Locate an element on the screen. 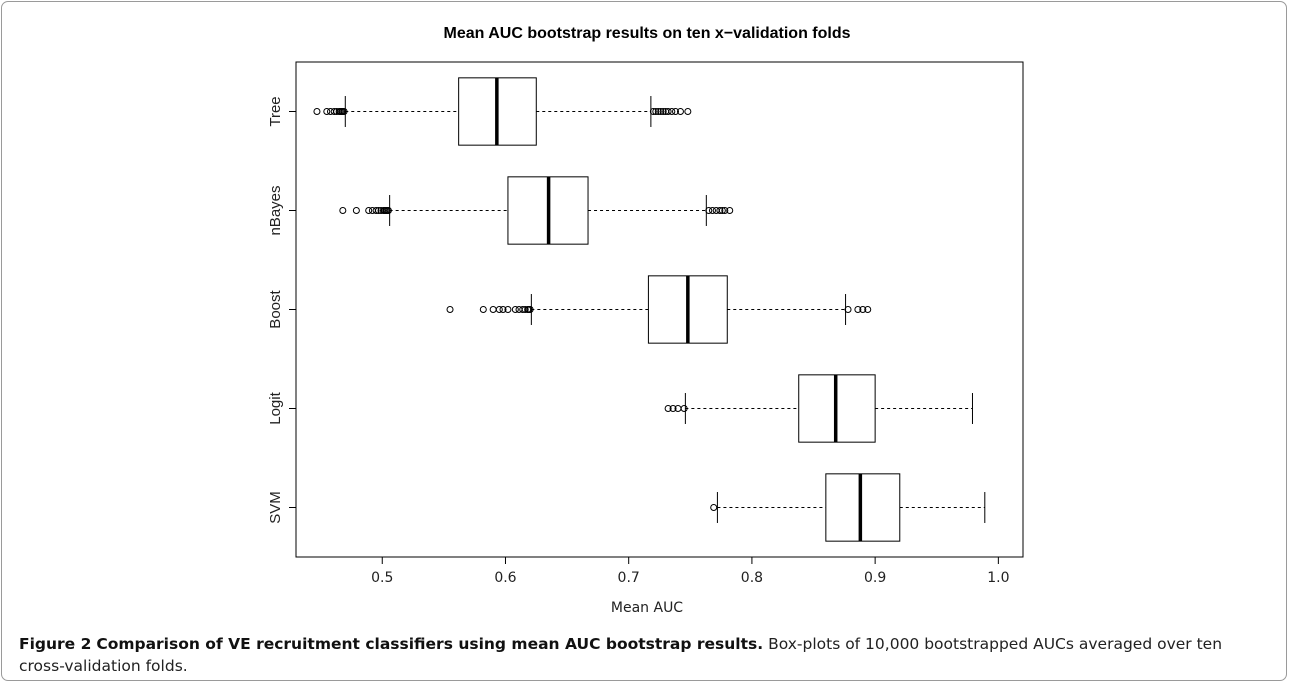  iqr-box-svm is located at coordinates (863, 507).